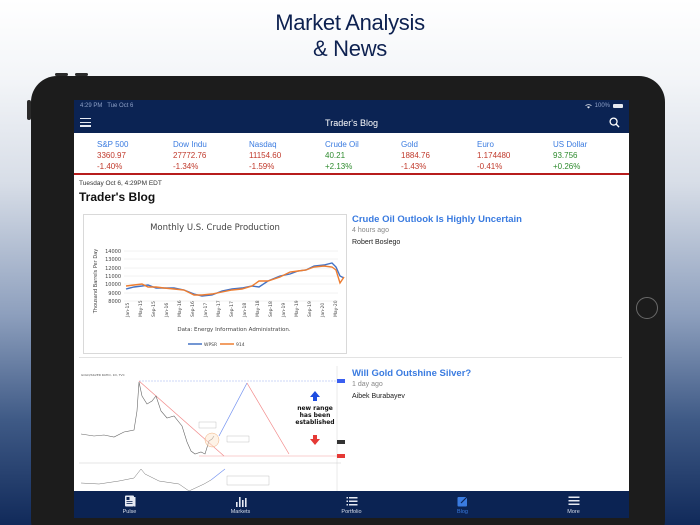  I want to click on svg-text: 13000, so click(113, 260).